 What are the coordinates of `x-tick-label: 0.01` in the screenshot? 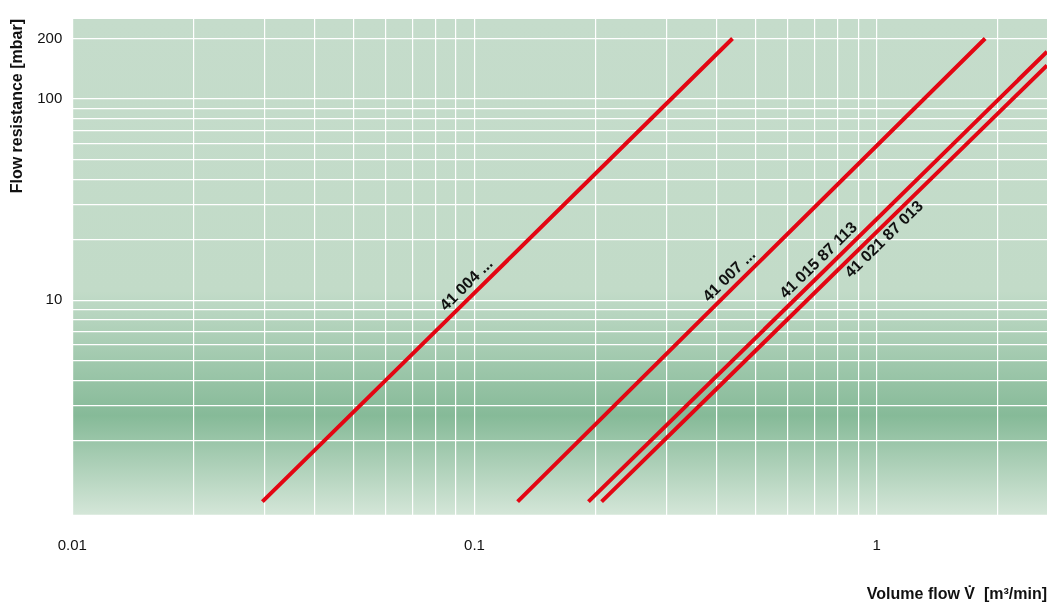 It's located at (72, 544).